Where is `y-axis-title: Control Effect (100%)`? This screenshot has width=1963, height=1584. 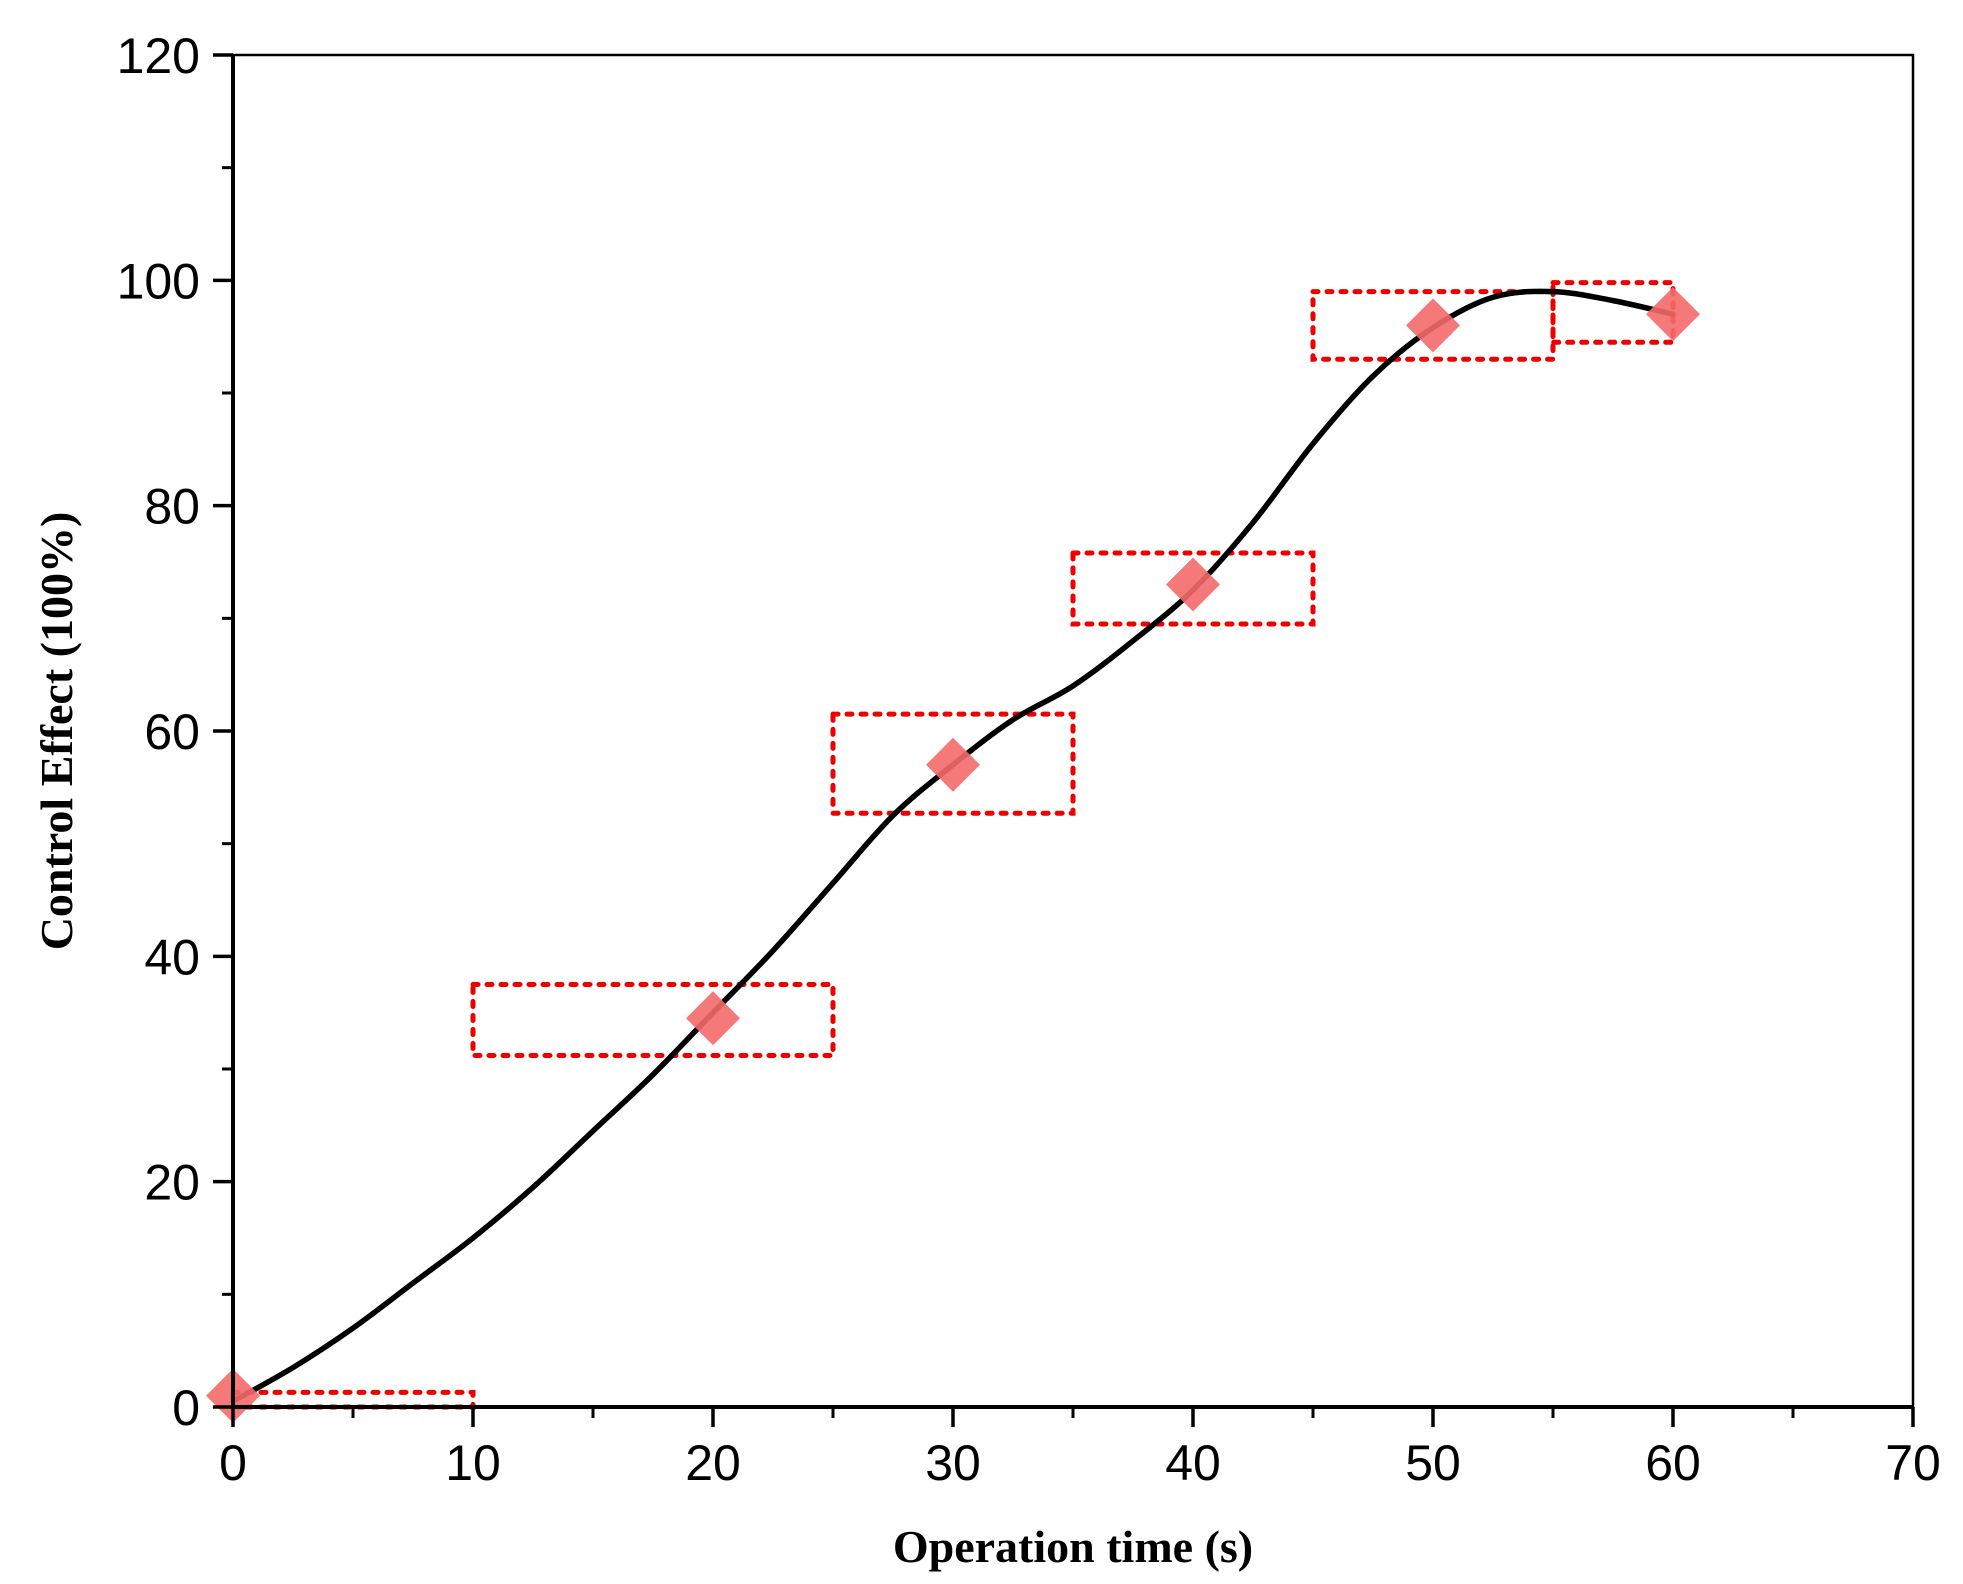 y-axis-title: Control Effect (100%) is located at coordinates (56, 731).